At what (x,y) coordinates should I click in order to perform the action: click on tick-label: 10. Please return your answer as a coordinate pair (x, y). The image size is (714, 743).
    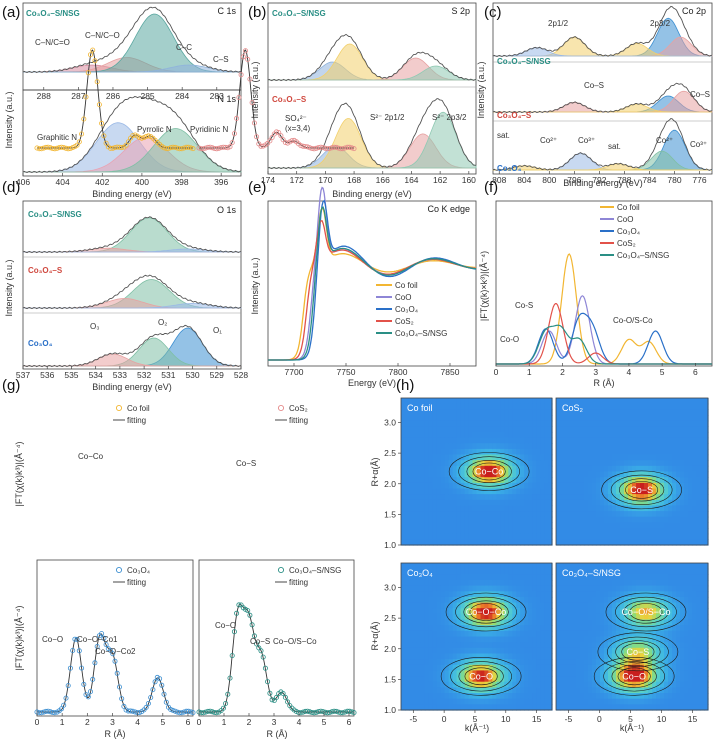
    Looking at the image, I should click on (662, 719).